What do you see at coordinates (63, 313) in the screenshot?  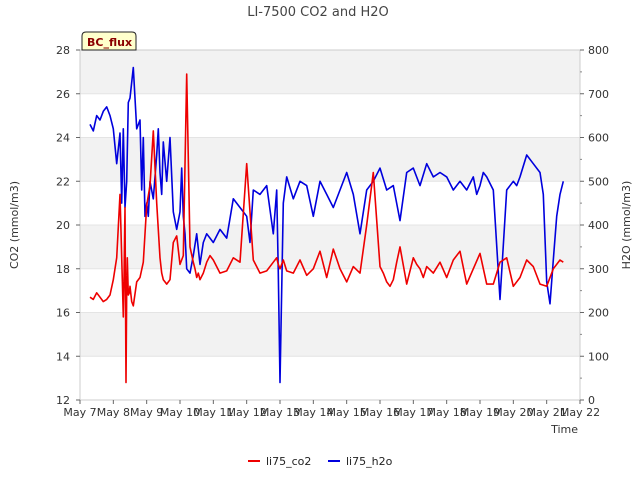 I see `left-tick-label: 16` at bounding box center [63, 313].